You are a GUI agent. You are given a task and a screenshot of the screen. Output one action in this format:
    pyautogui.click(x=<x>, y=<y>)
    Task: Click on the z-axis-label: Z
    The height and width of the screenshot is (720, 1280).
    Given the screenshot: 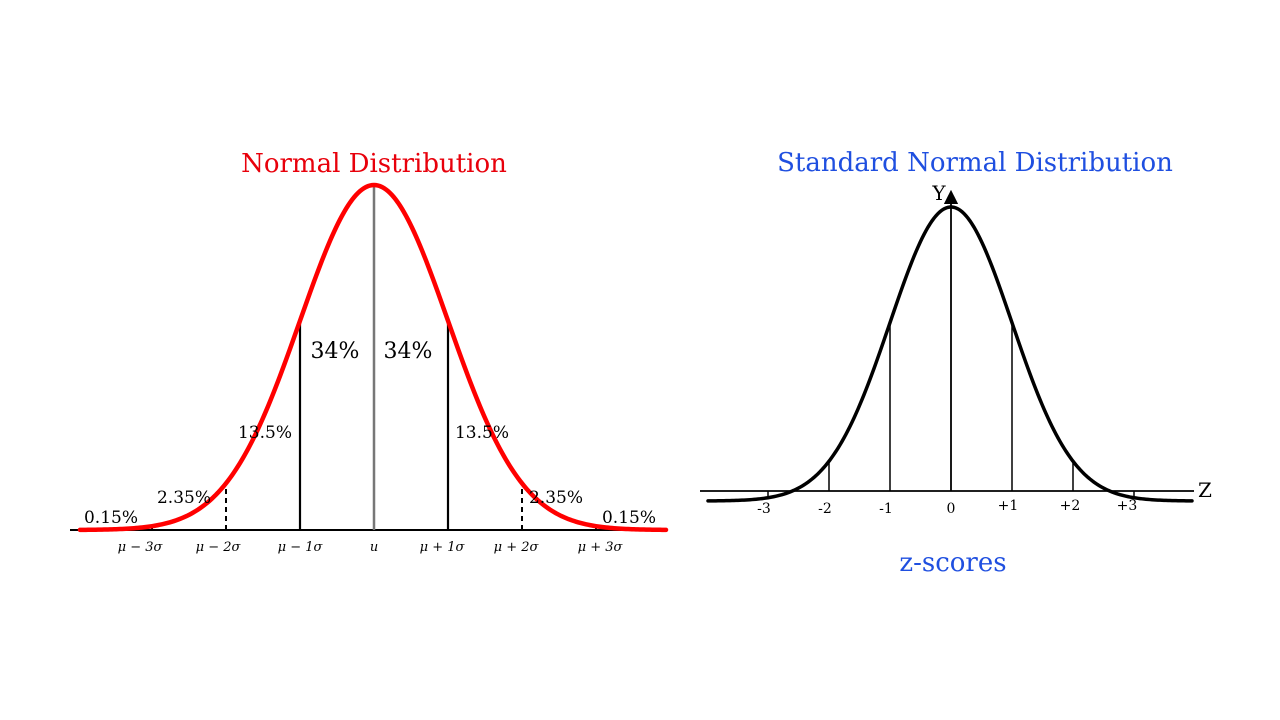 What is the action you would take?
    pyautogui.click(x=1205, y=490)
    